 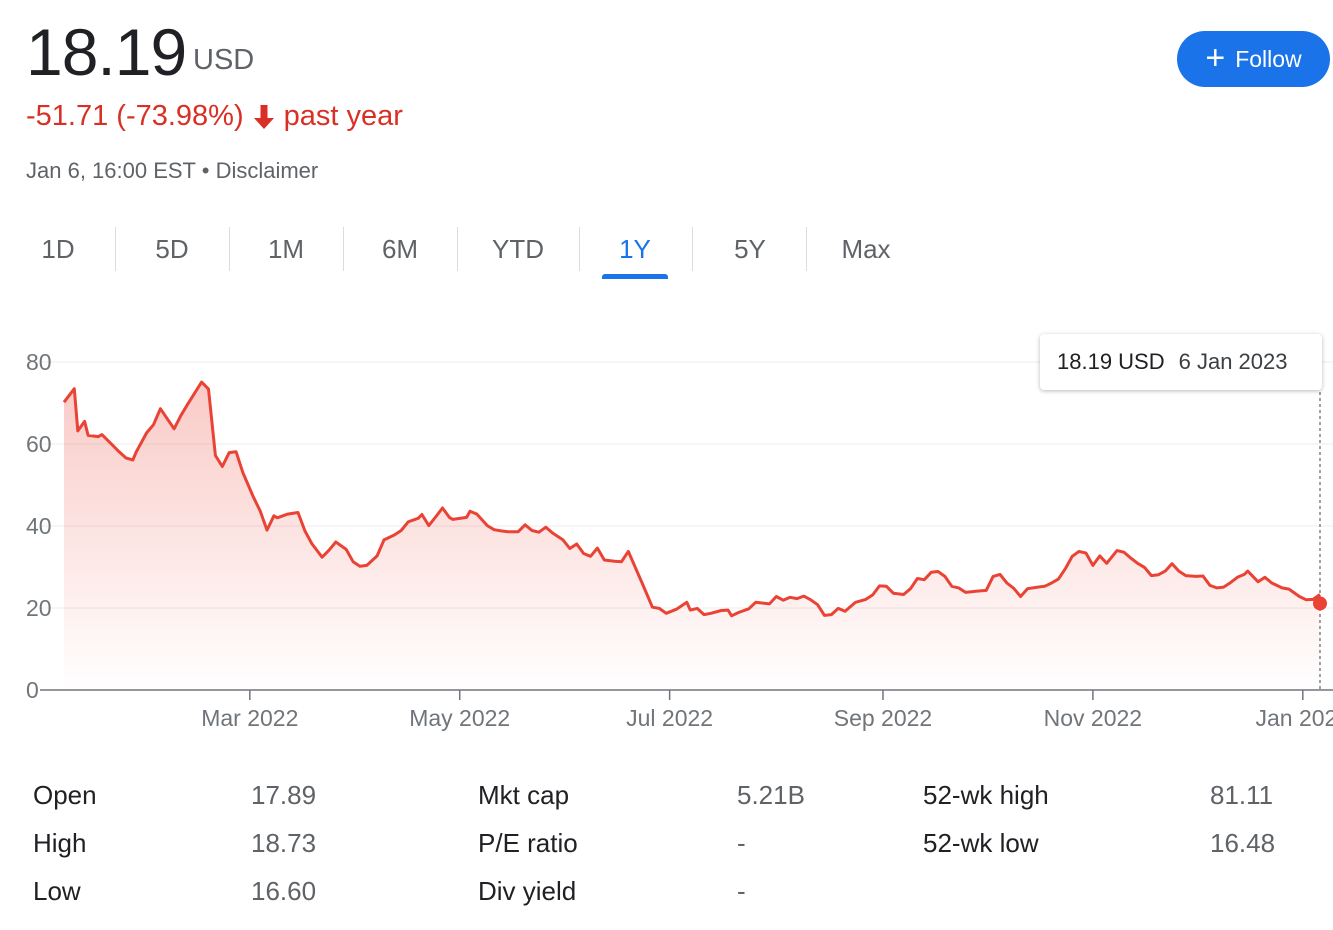 I want to click on x-tick-label: Jul 2022, so click(x=669, y=718).